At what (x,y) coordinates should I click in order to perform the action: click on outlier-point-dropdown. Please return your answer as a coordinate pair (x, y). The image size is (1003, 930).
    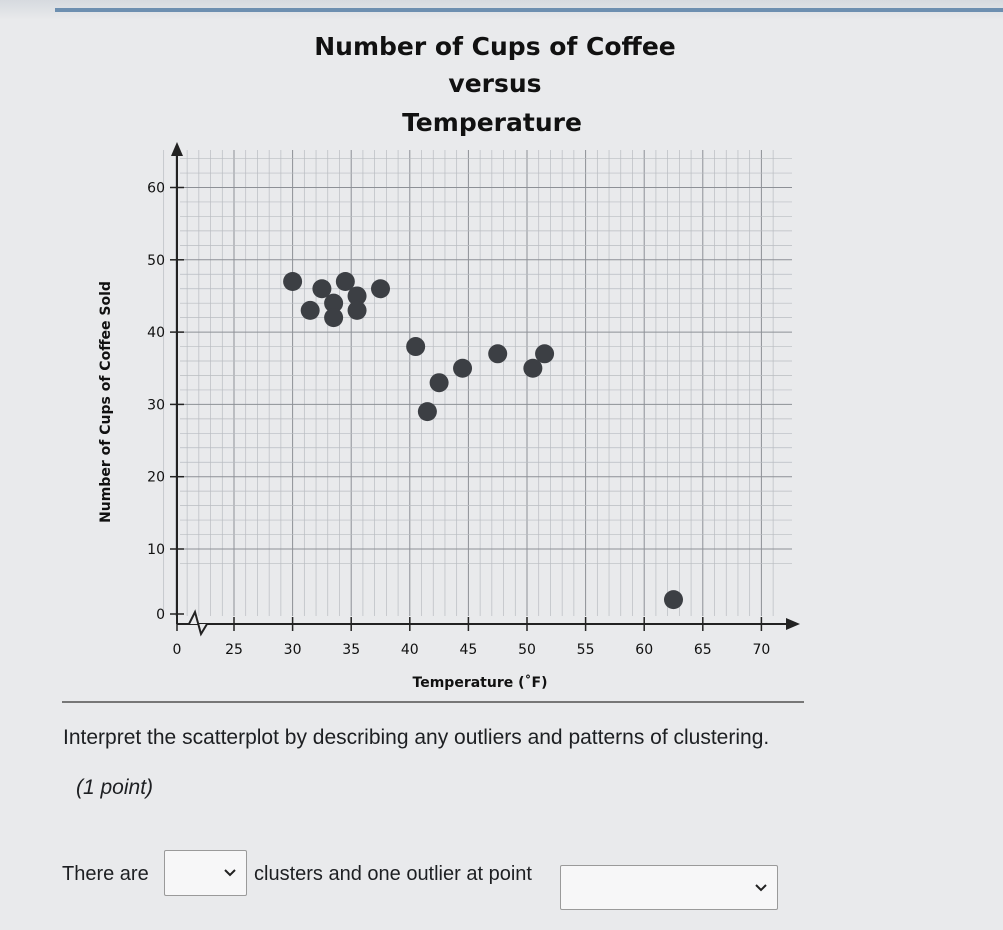
    Looking at the image, I should click on (669, 887).